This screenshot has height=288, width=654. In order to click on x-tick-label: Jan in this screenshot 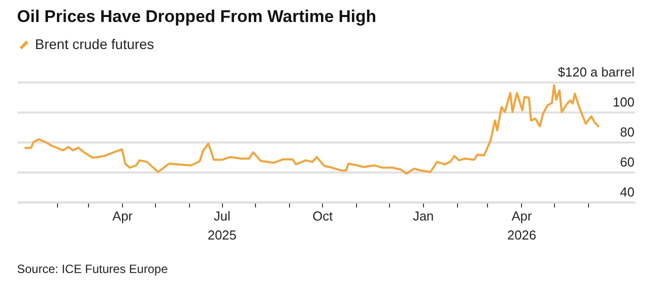, I will do `click(423, 216)`.